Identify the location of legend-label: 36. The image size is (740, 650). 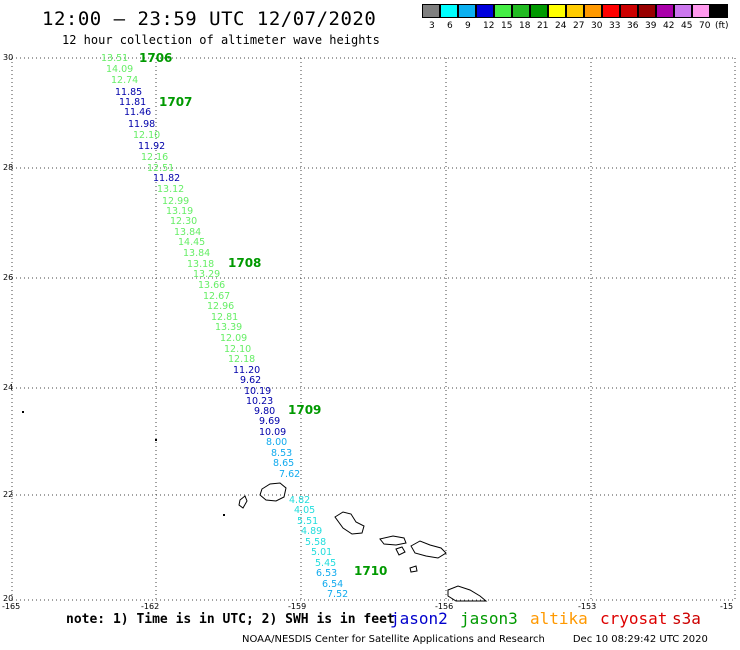
(633, 26).